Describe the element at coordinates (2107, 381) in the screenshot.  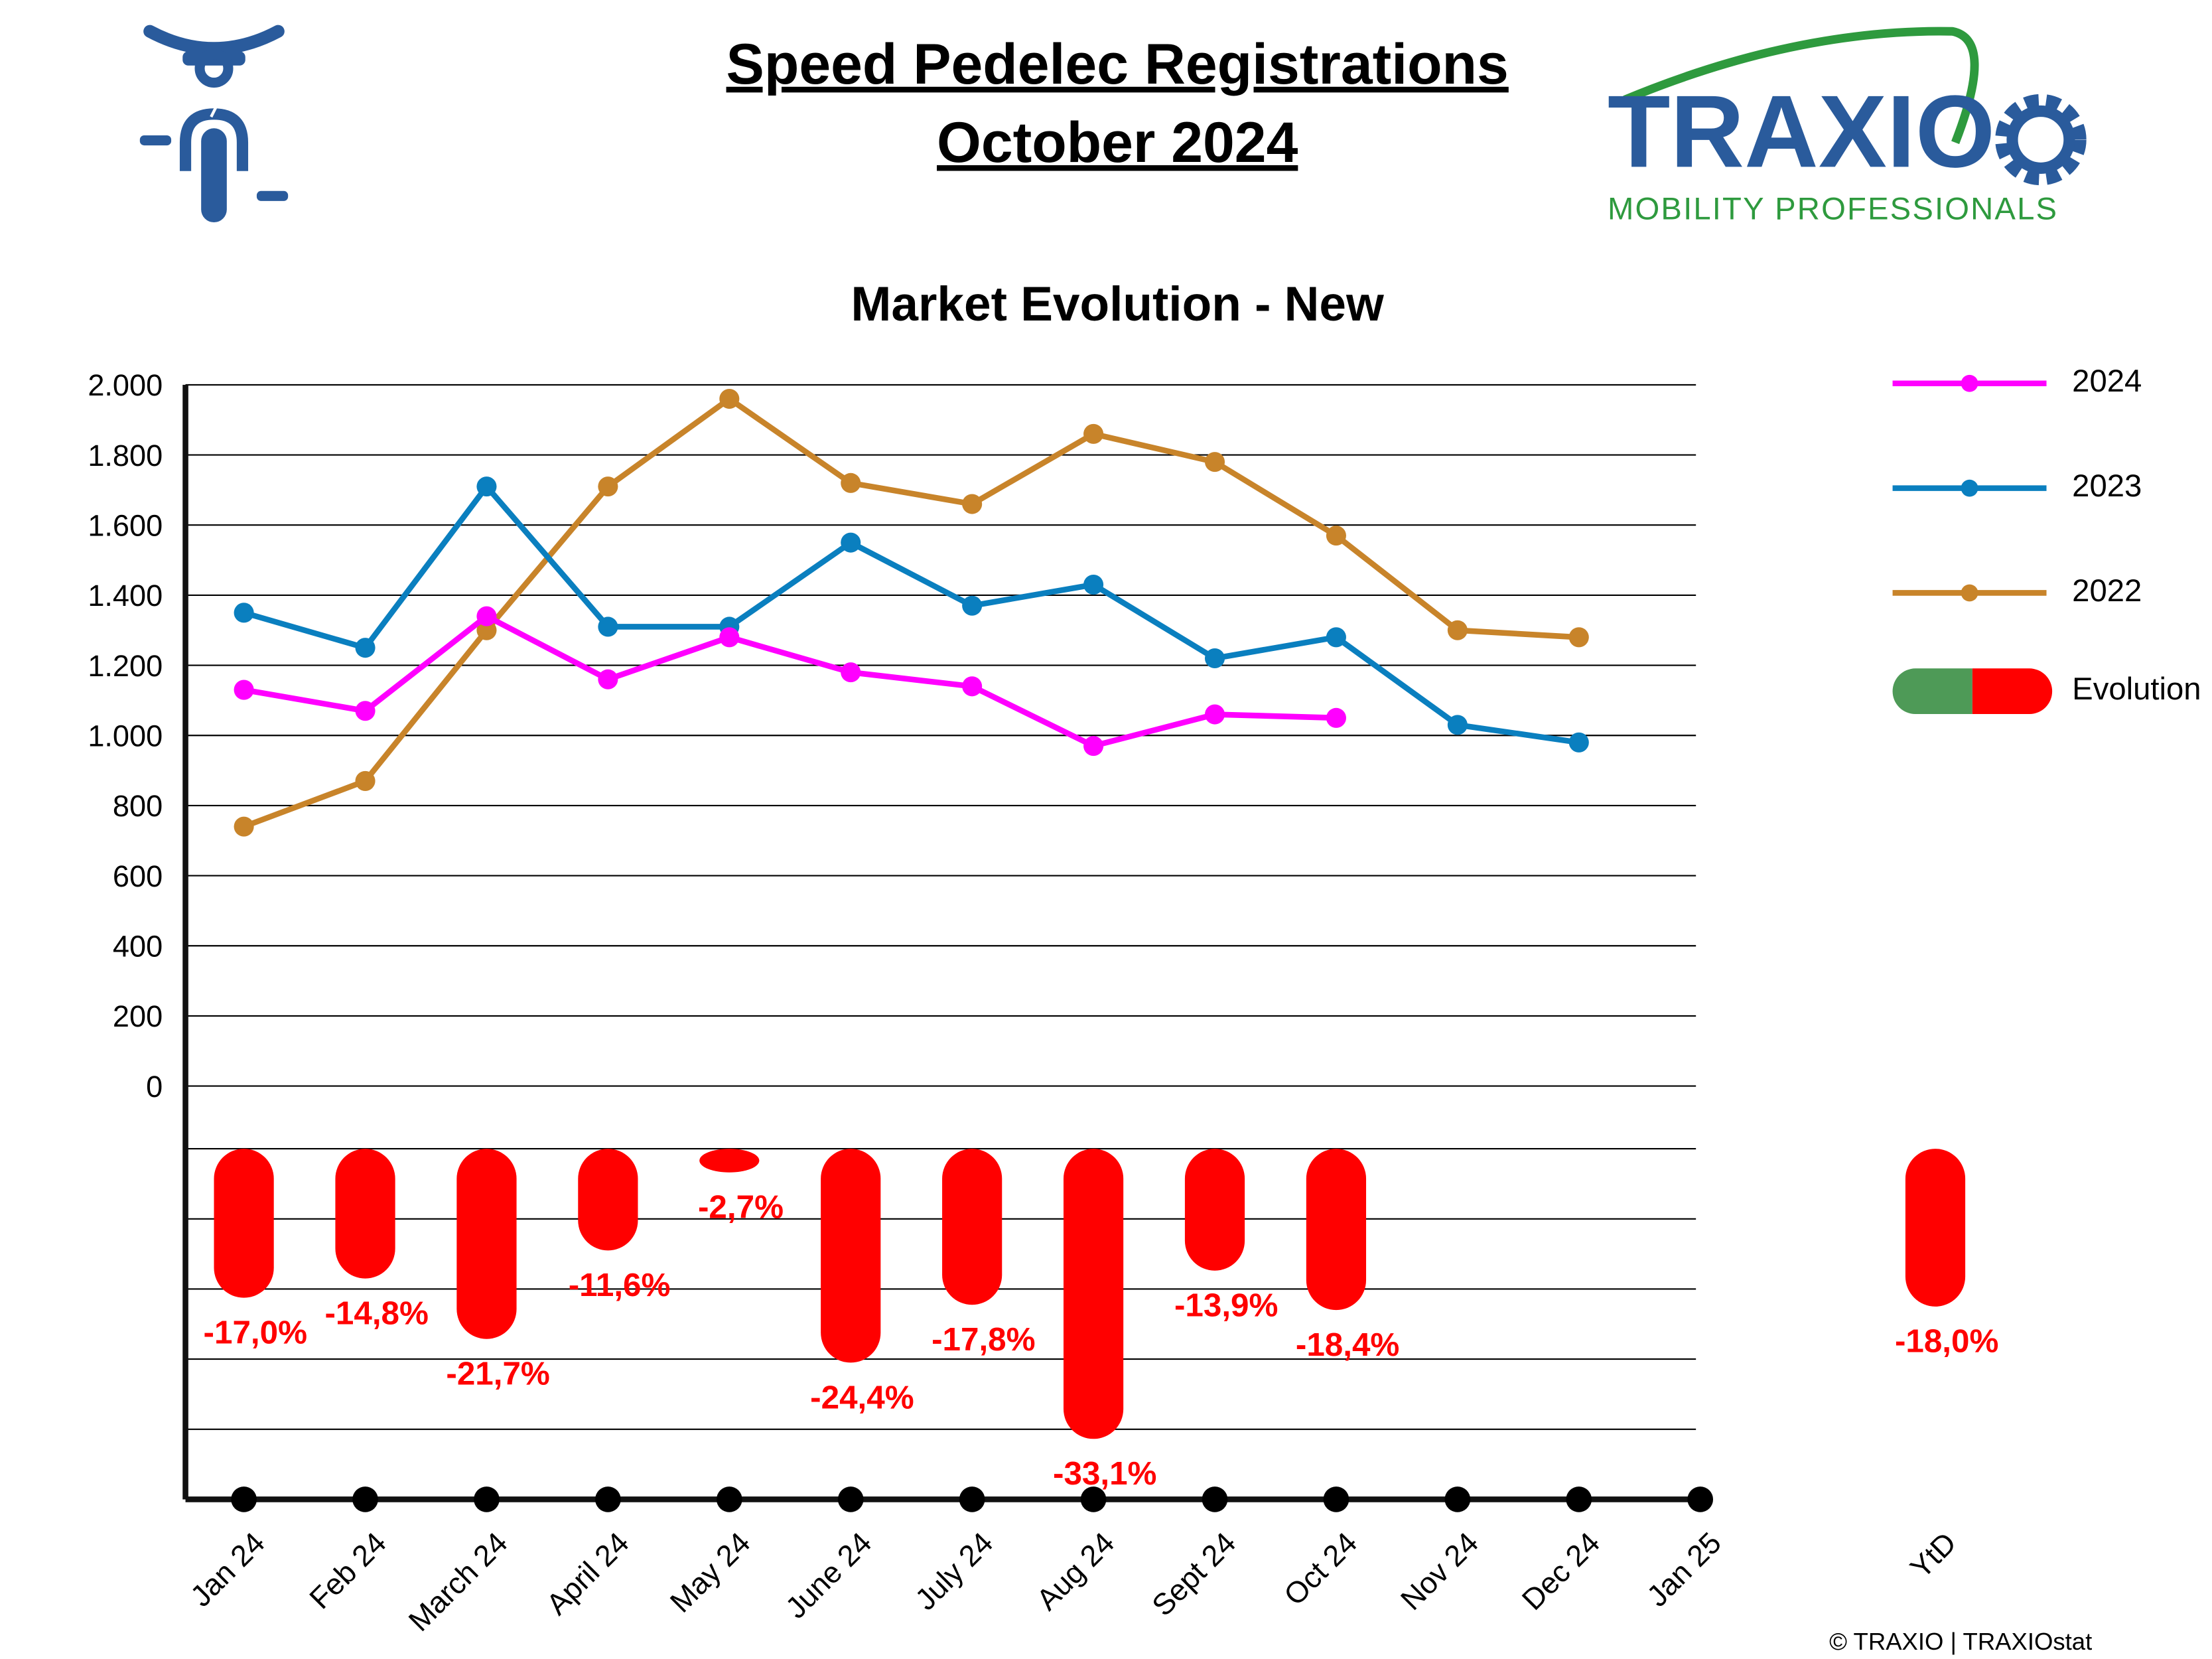
I see `legend-label: 2024` at that location.